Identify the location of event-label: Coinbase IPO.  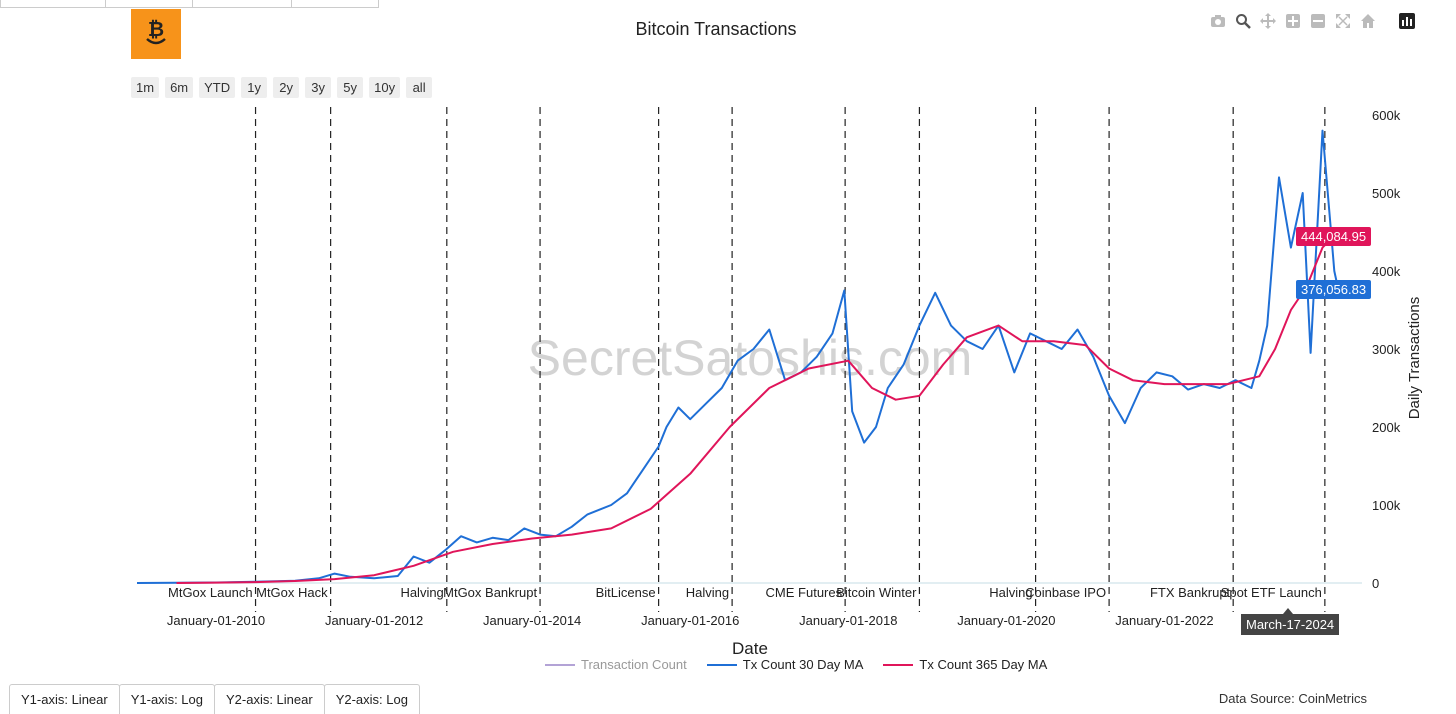
(1065, 592).